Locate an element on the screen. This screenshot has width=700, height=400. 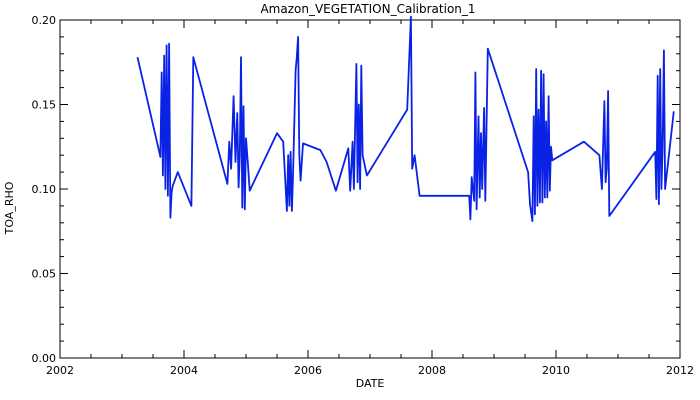
x-tick-label: 2008 is located at coordinates (432, 370).